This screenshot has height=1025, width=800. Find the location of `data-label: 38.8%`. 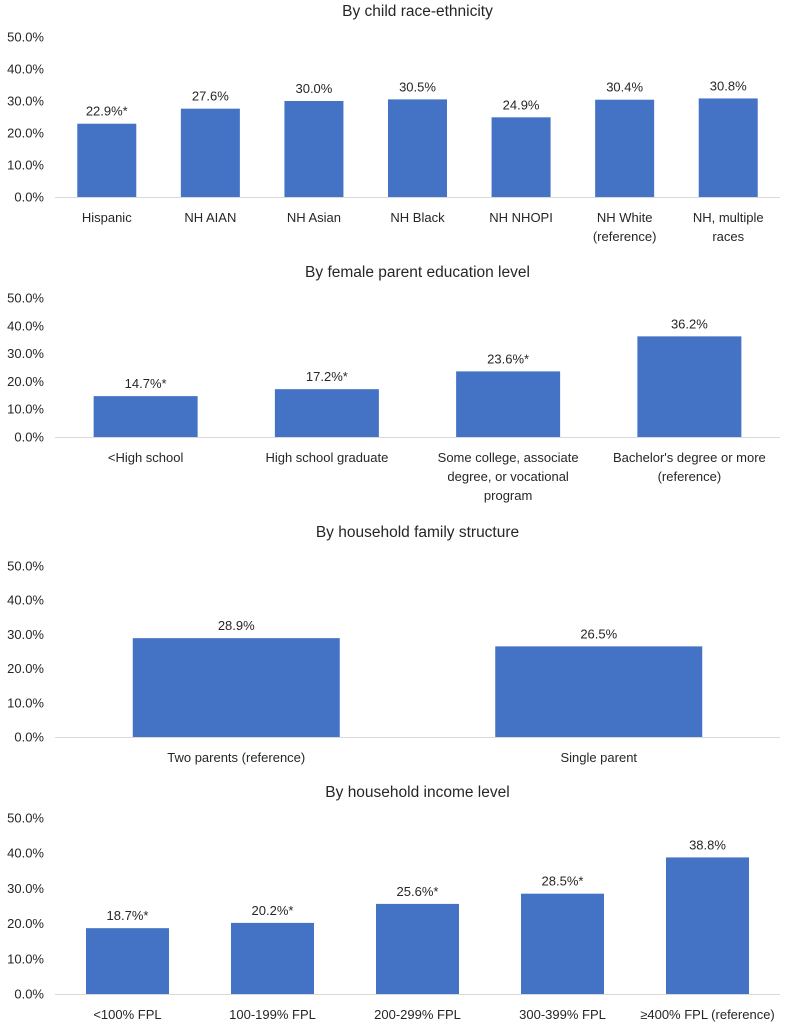

data-label: 38.8% is located at coordinates (707, 844).